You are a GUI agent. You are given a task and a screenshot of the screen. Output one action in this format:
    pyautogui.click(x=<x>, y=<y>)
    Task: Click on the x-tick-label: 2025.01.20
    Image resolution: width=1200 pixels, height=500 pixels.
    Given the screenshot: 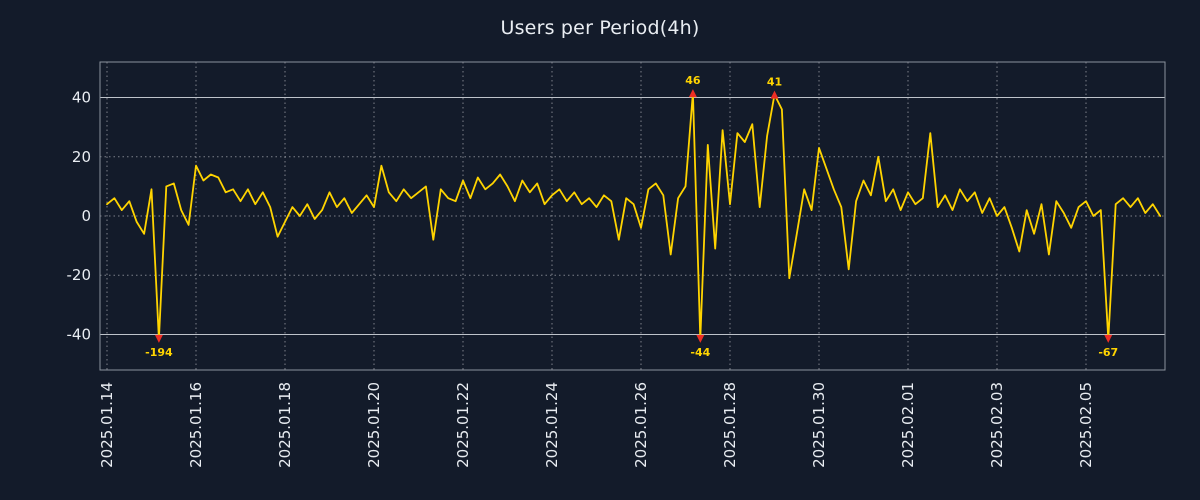 What is the action you would take?
    pyautogui.click(x=374, y=425)
    